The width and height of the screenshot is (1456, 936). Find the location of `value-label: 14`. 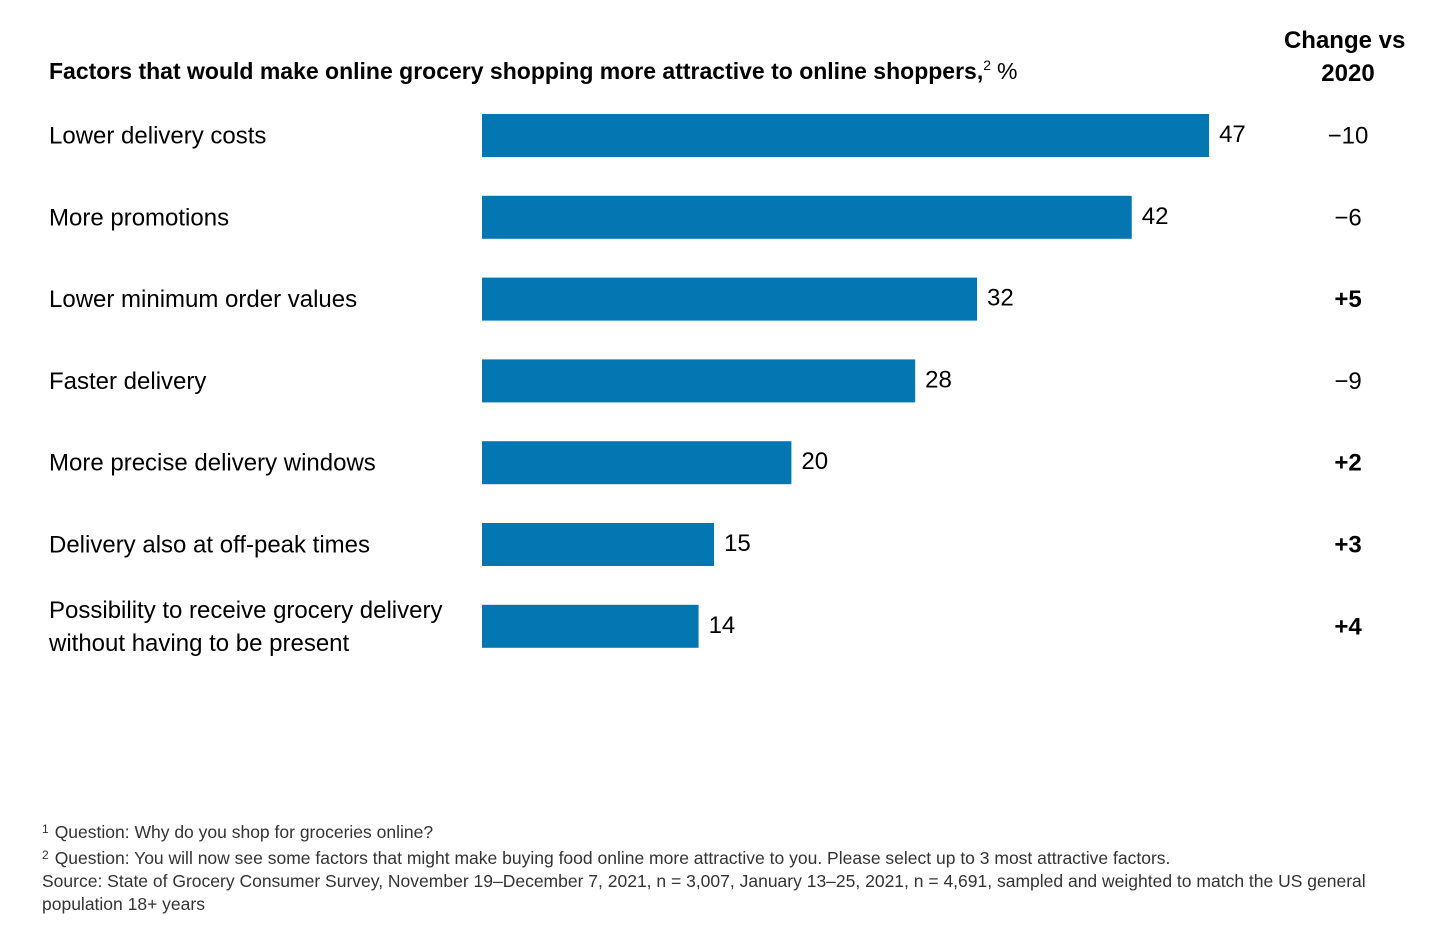

value-label: 14 is located at coordinates (722, 625).